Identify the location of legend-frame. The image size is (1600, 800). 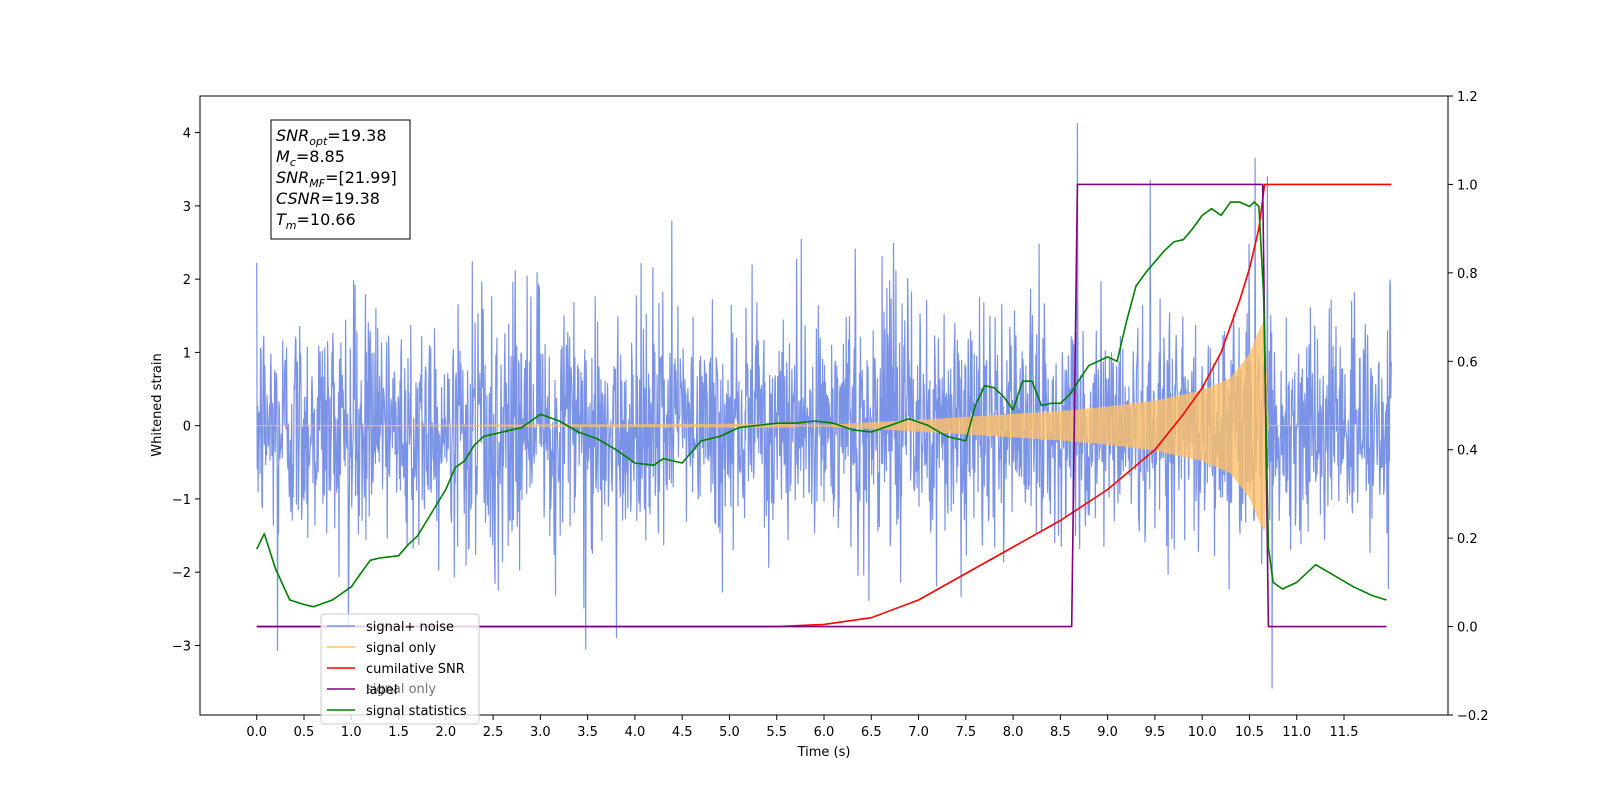
(400, 669).